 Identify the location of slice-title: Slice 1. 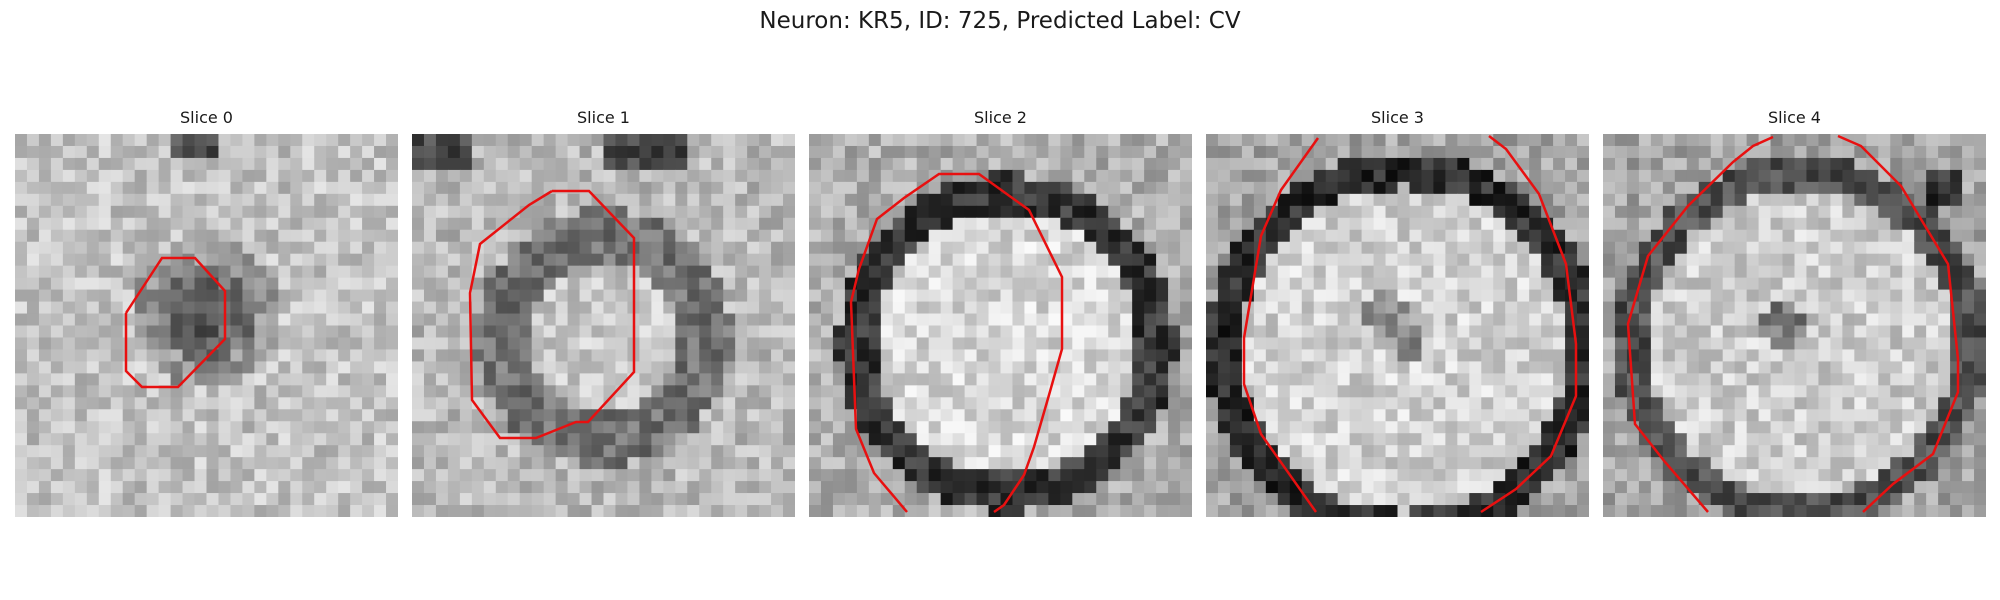
(603, 117).